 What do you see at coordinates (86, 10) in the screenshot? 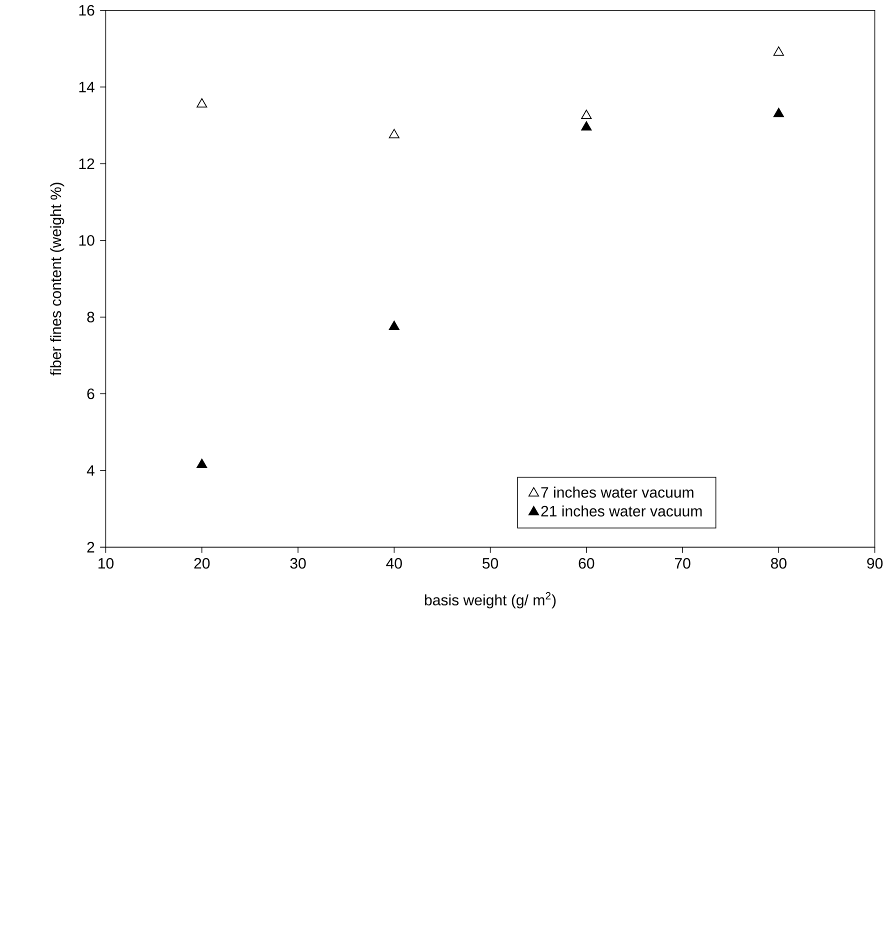
I see `y-tick-label: 16` at bounding box center [86, 10].